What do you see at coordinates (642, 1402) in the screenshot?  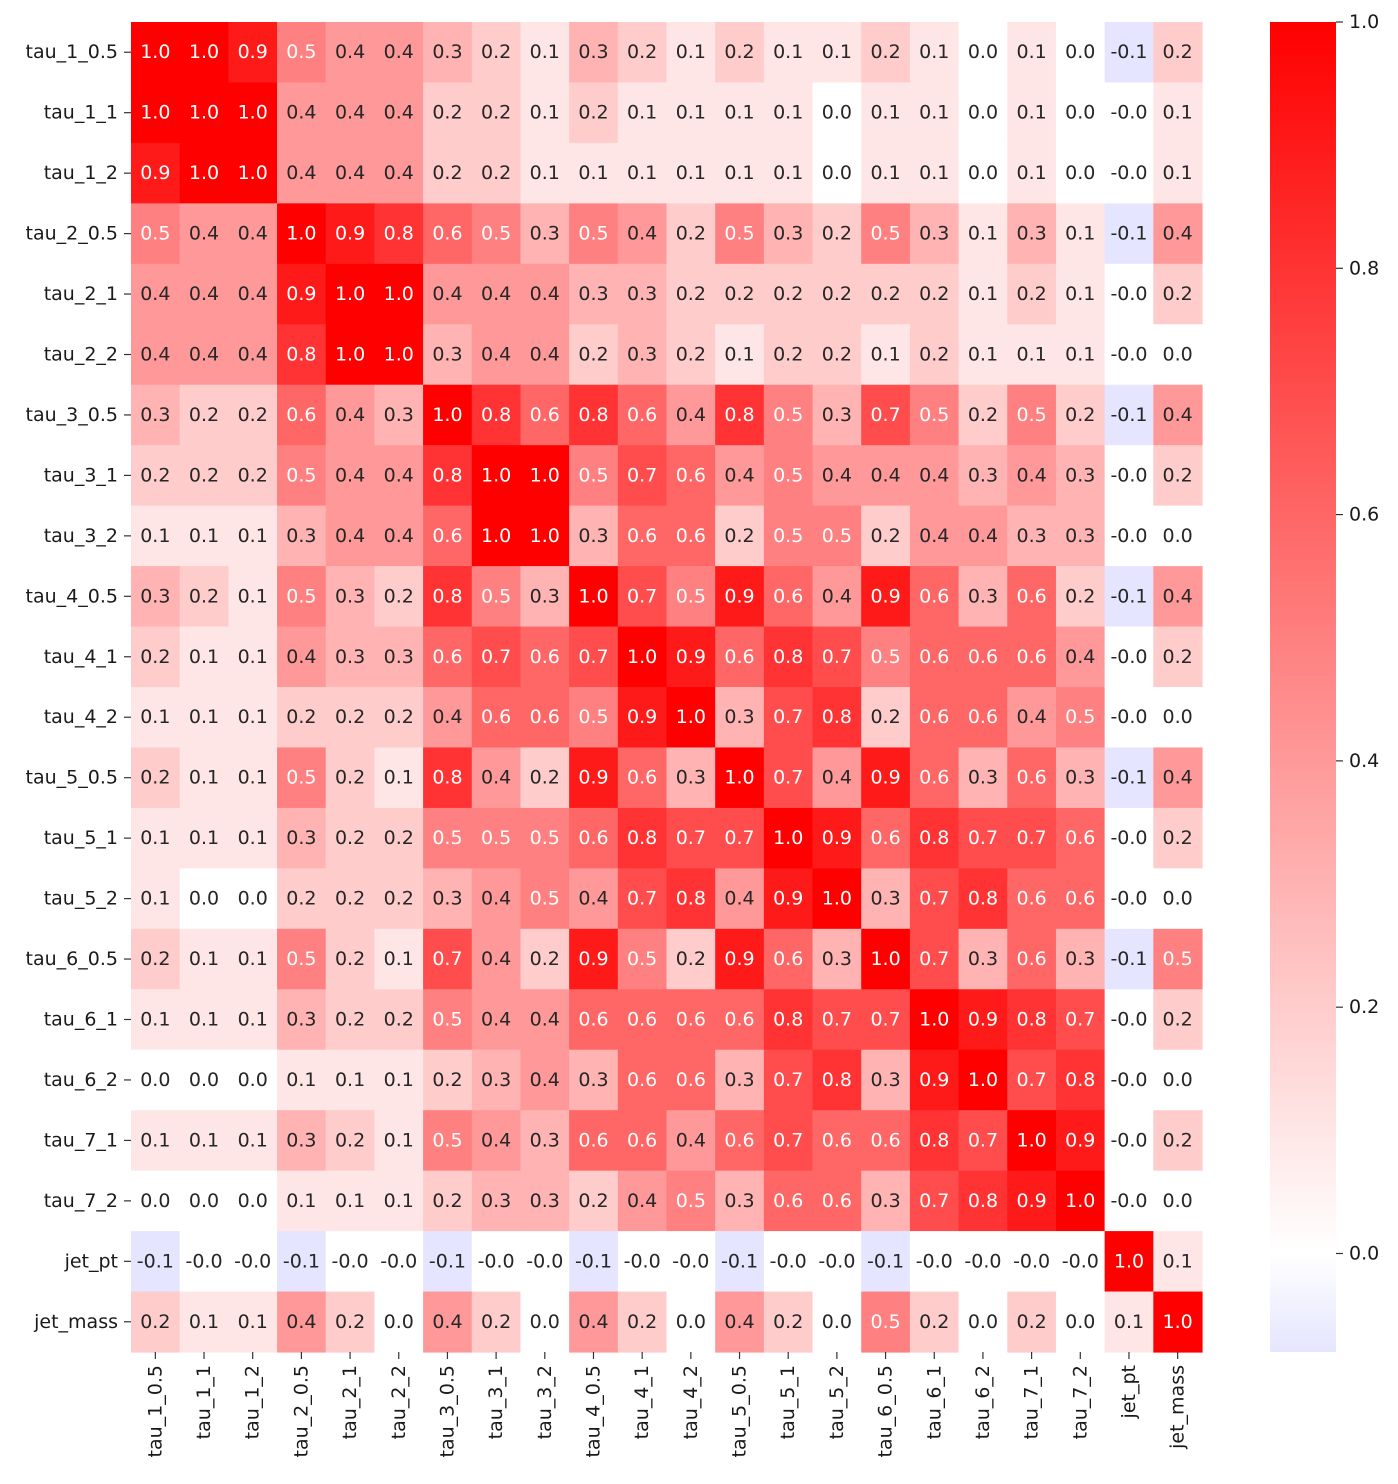 I see `x-tick-label: tau_4_1` at bounding box center [642, 1402].